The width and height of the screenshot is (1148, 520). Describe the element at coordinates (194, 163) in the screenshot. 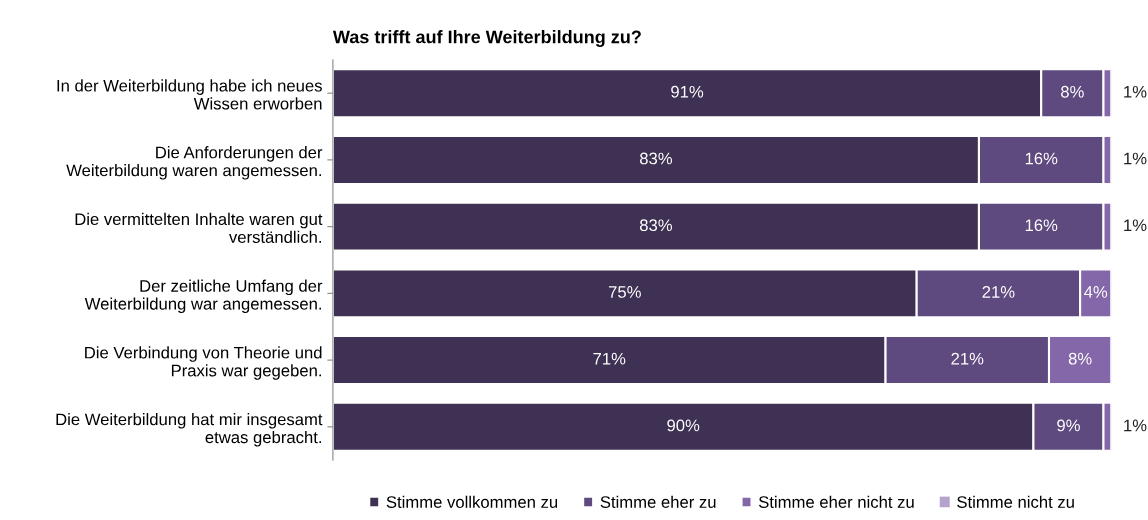

I see `y-tick-label: Die Anforderungen der Weiterbildung waren angemessen.` at that location.